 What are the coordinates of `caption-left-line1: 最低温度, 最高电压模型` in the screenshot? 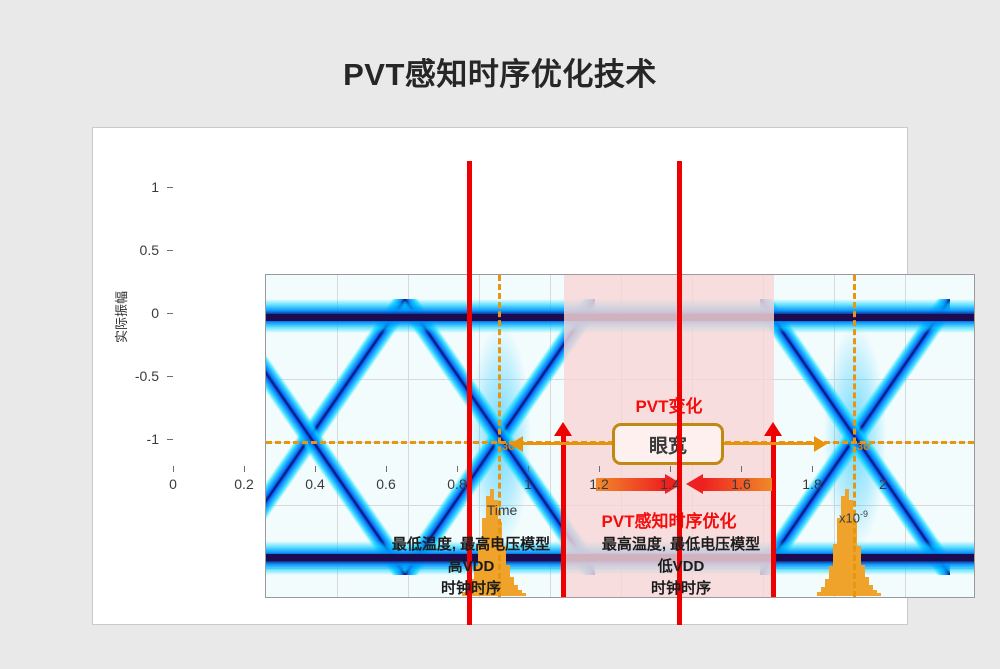 It's located at (471, 544).